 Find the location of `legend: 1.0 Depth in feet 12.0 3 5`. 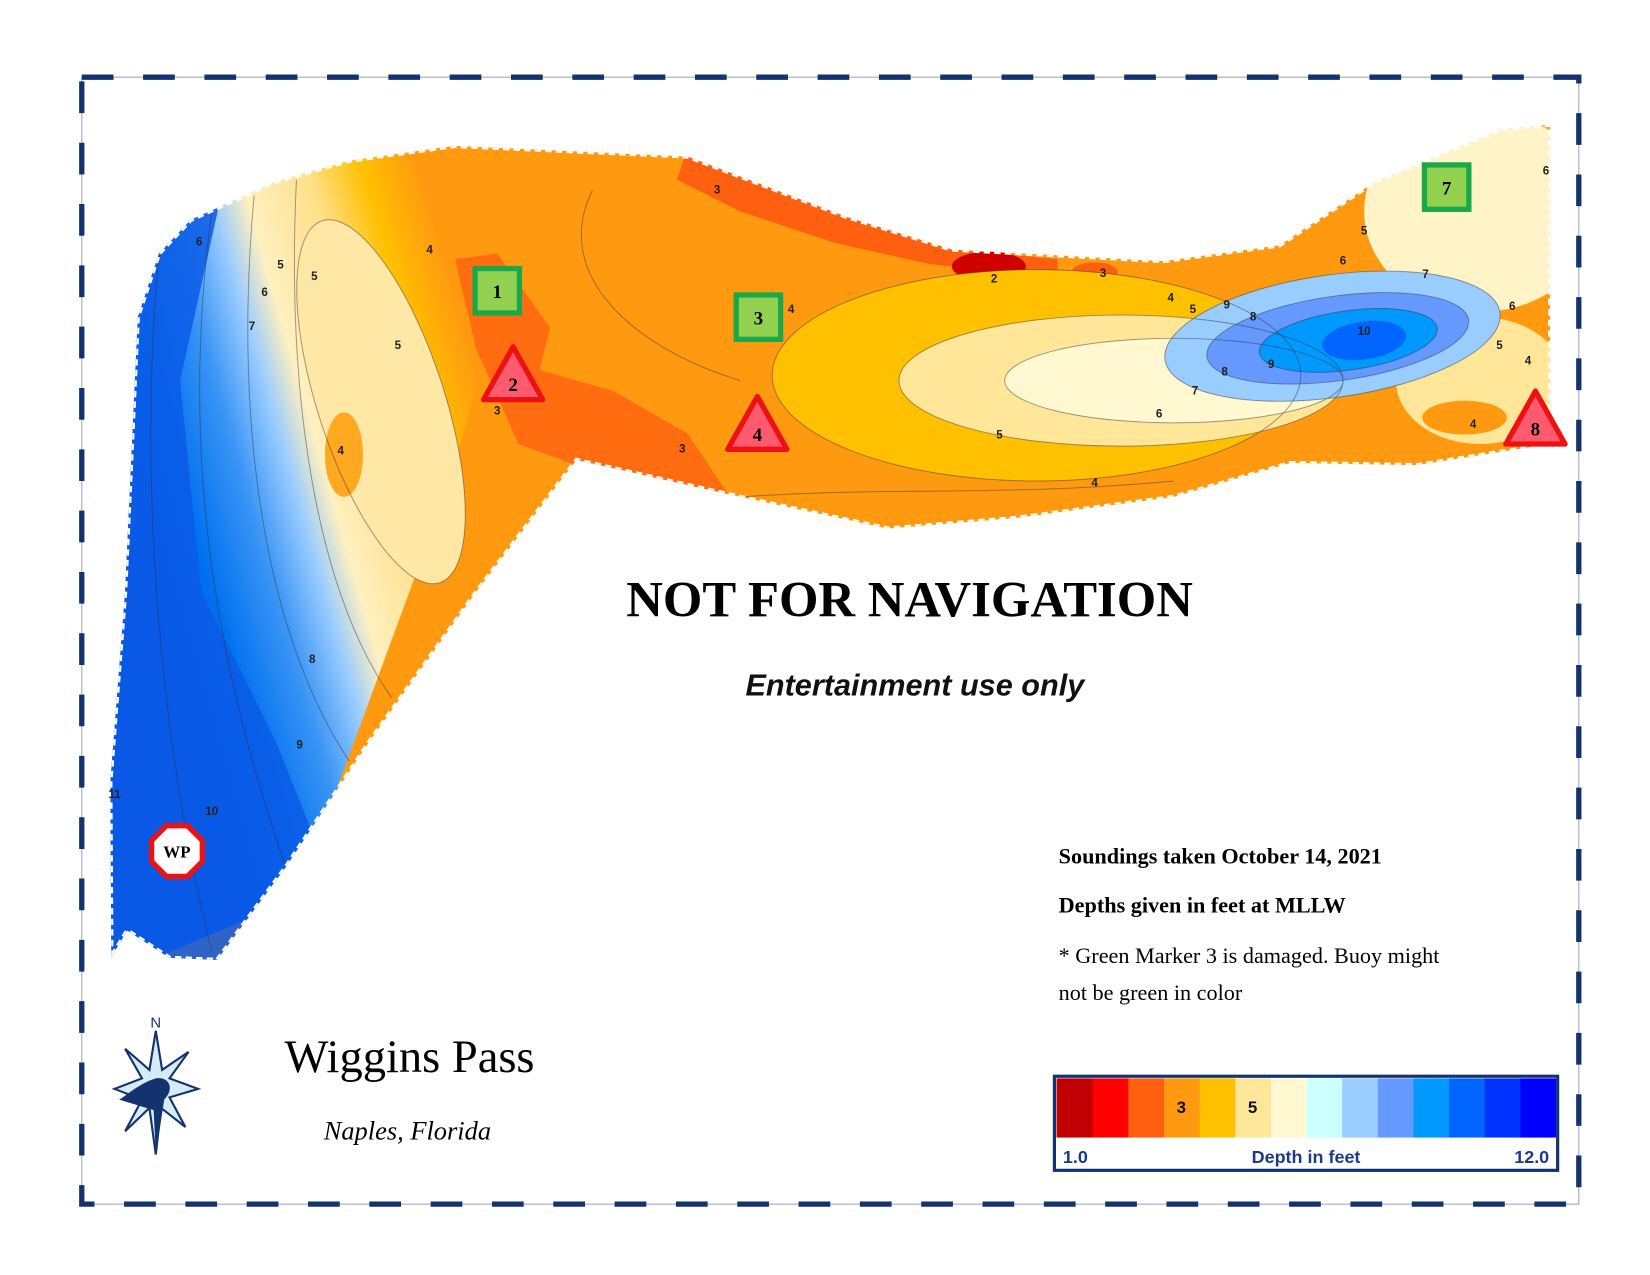

legend: 1.0 Depth in feet 12.0 3 5 is located at coordinates (1306, 1123).